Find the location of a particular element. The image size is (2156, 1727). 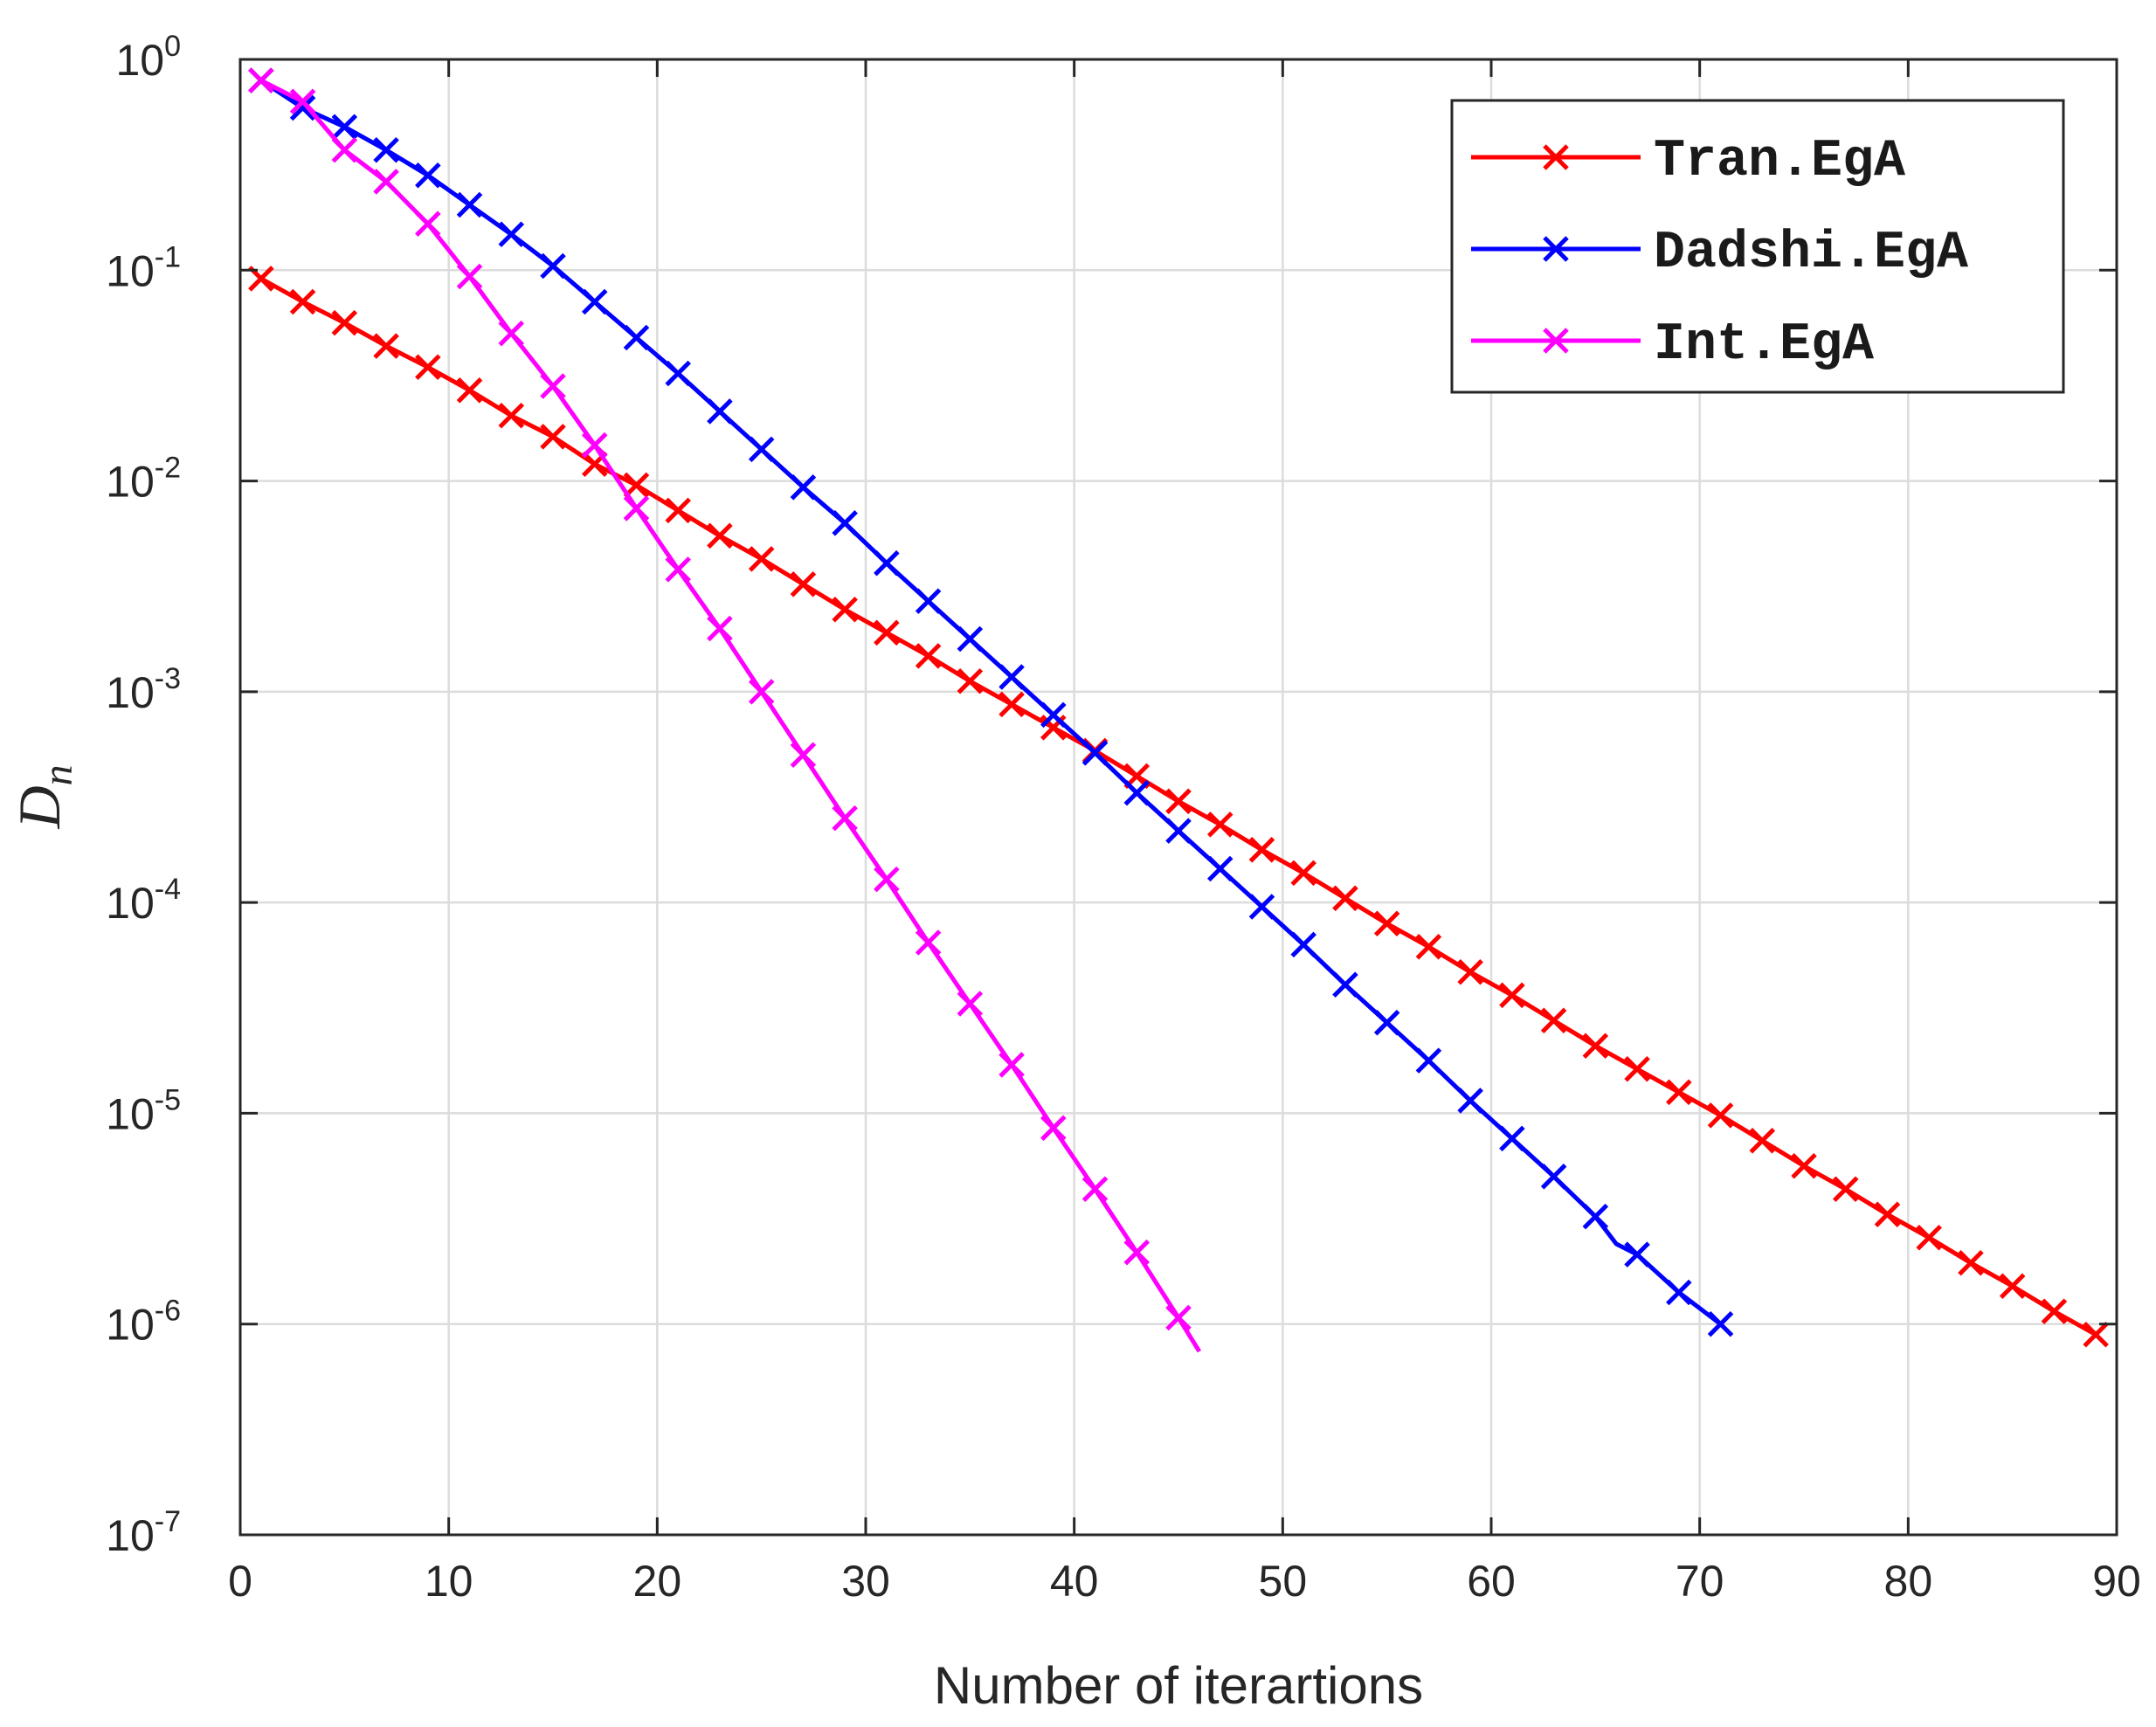

x-tick-label: 50 is located at coordinates (1283, 1581).